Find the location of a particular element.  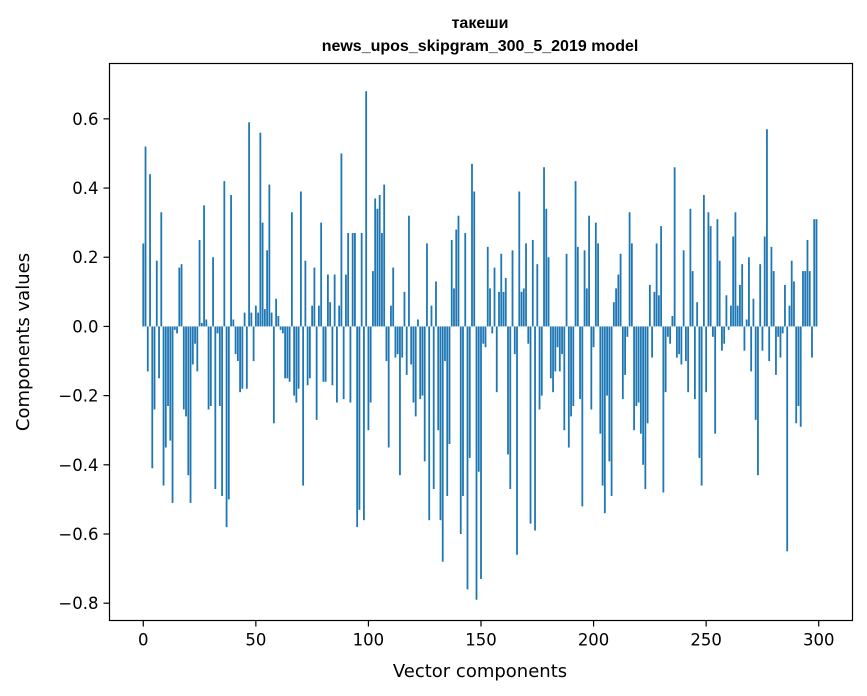

x-tick-label: 0 is located at coordinates (143, 640).